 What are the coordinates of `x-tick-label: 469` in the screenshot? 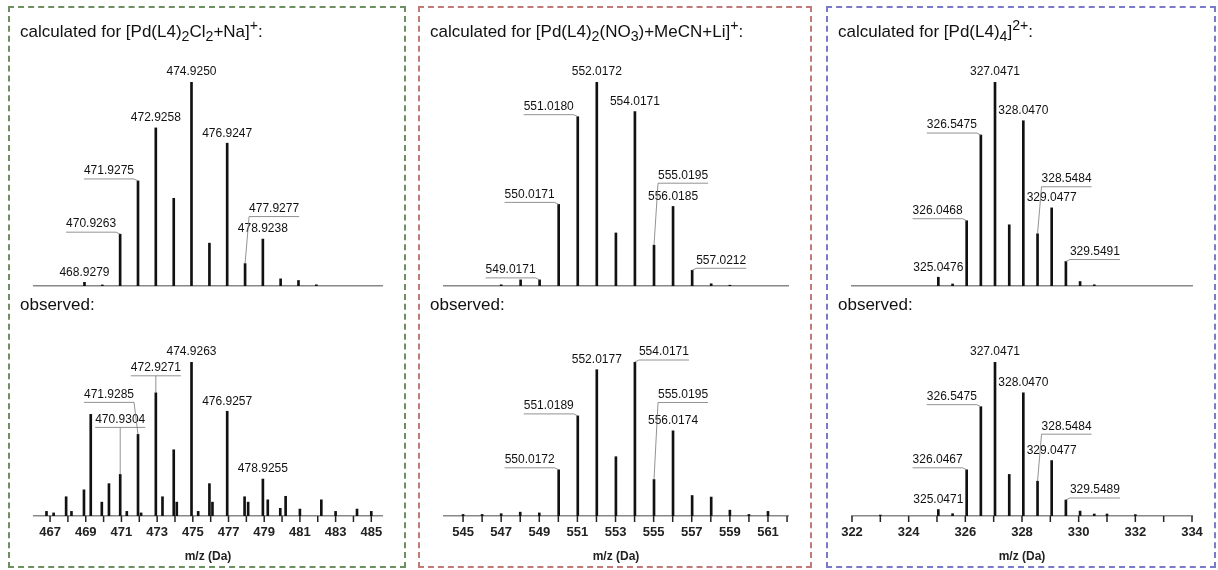 It's located at (85, 532).